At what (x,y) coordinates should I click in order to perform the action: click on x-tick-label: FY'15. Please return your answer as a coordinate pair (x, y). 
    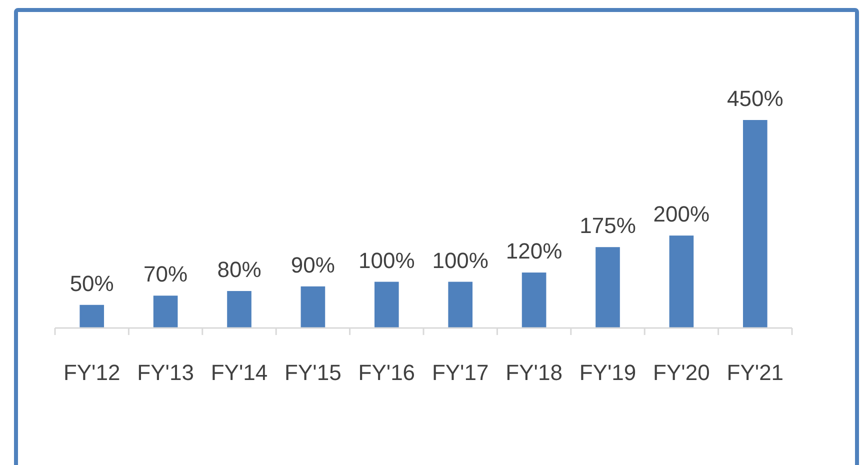
    Looking at the image, I should click on (313, 372).